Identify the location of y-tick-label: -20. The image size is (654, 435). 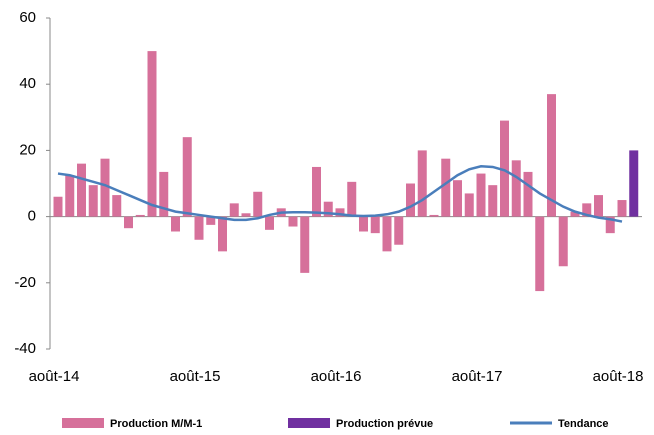
(25, 282).